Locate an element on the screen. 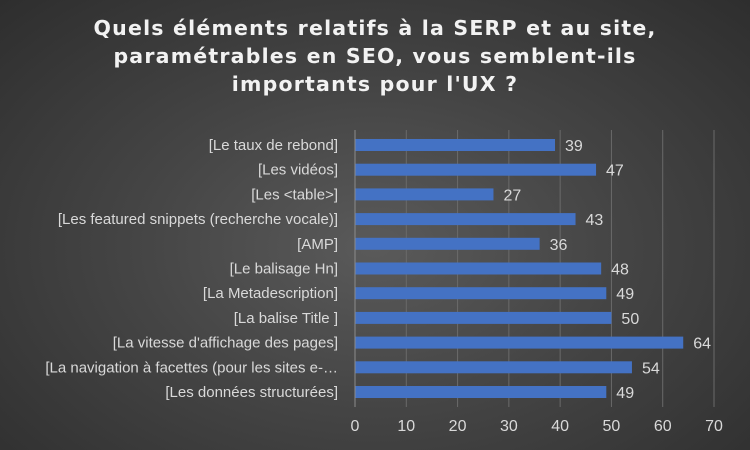 This screenshot has width=750, height=450. x-tick-label-2: 20 is located at coordinates (458, 426).